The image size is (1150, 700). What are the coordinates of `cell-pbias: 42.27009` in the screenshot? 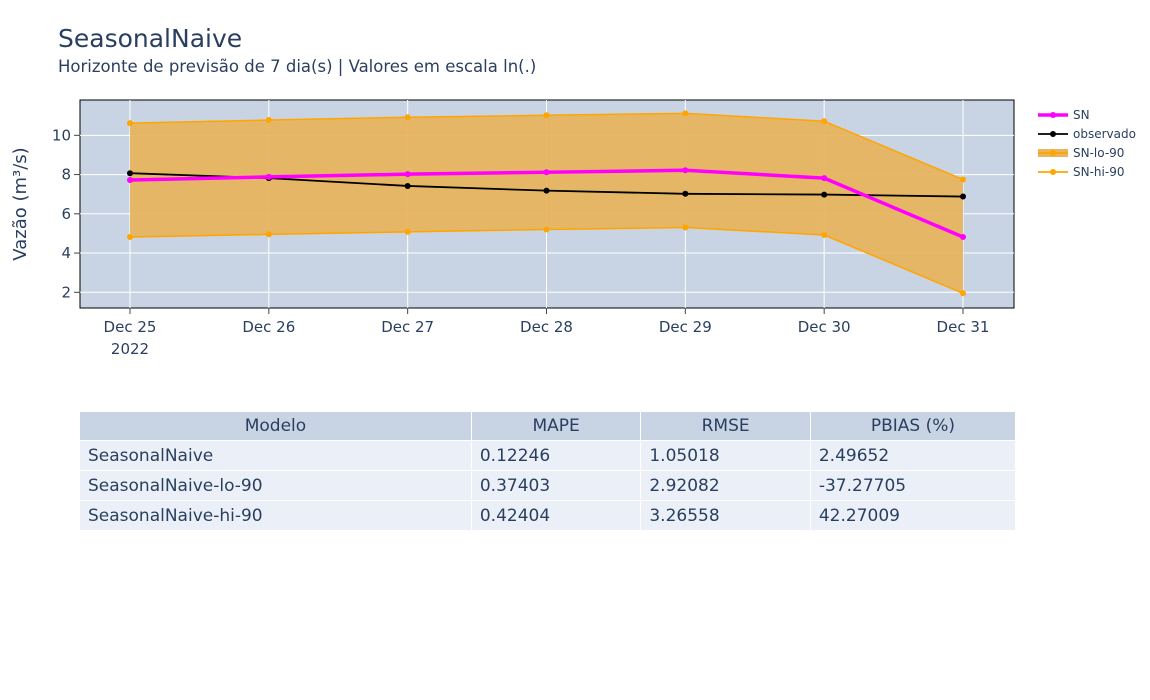 It's located at (912, 515).